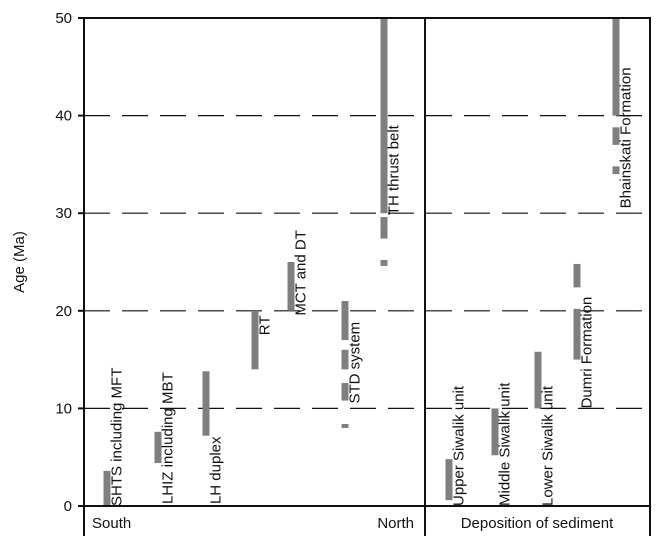 This screenshot has height=536, width=660. I want to click on bar-label: Dumri Formation, so click(587, 353).